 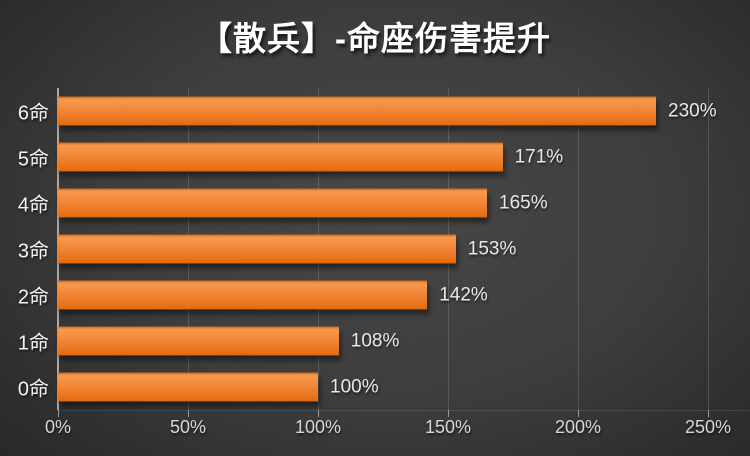 I want to click on x-tick-label: 250%, so click(x=708, y=427).